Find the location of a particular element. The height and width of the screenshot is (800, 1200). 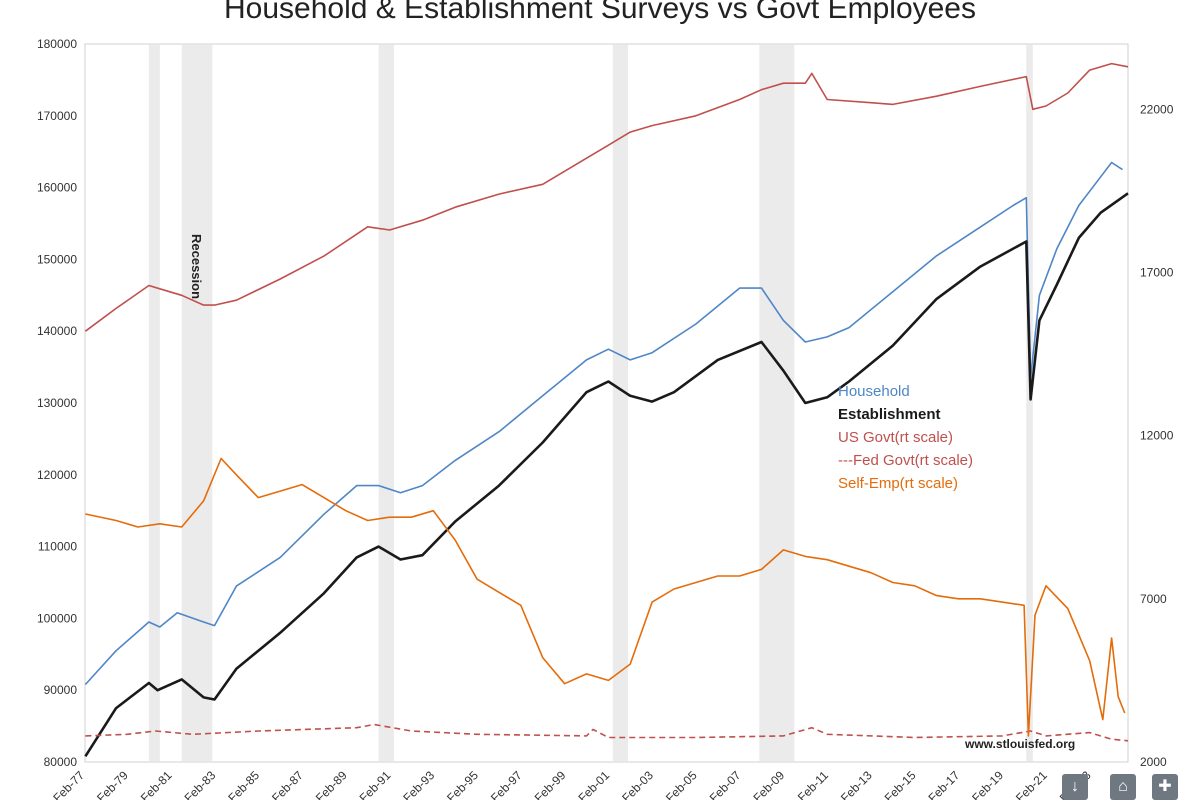

x-tick-label: Feb-21 is located at coordinates (1031, 784).